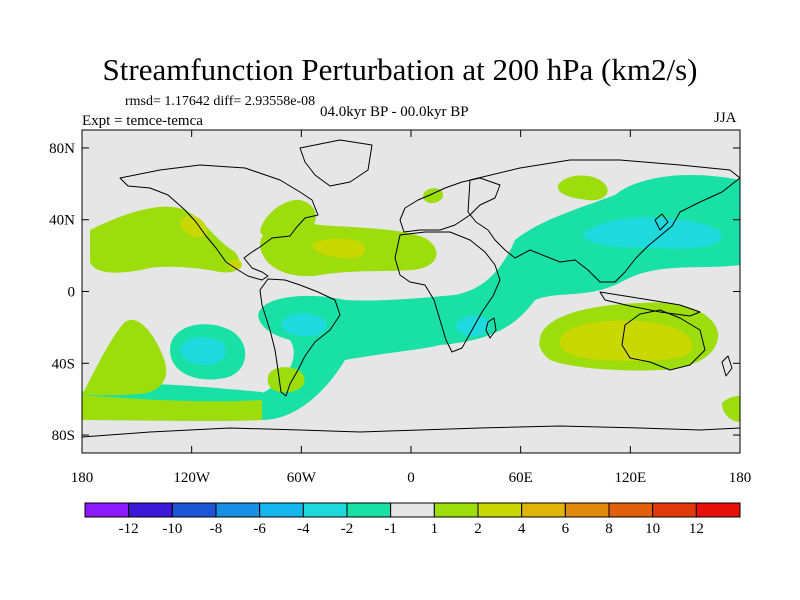 Image resolution: width=800 pixels, height=600 pixels. I want to click on colorbar-label: -12, so click(129, 529).